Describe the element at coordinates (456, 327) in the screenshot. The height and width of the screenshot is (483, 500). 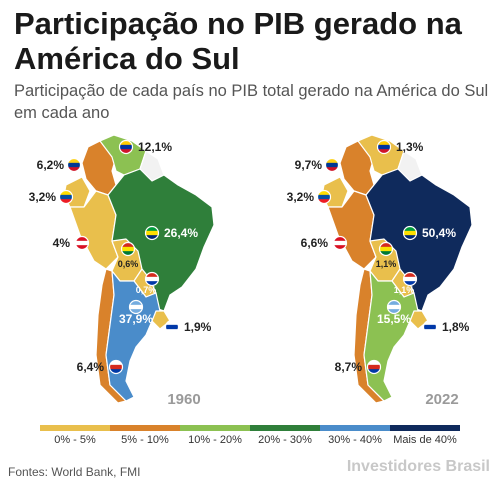
I see `share-label-uruguay: 1,8%` at that location.